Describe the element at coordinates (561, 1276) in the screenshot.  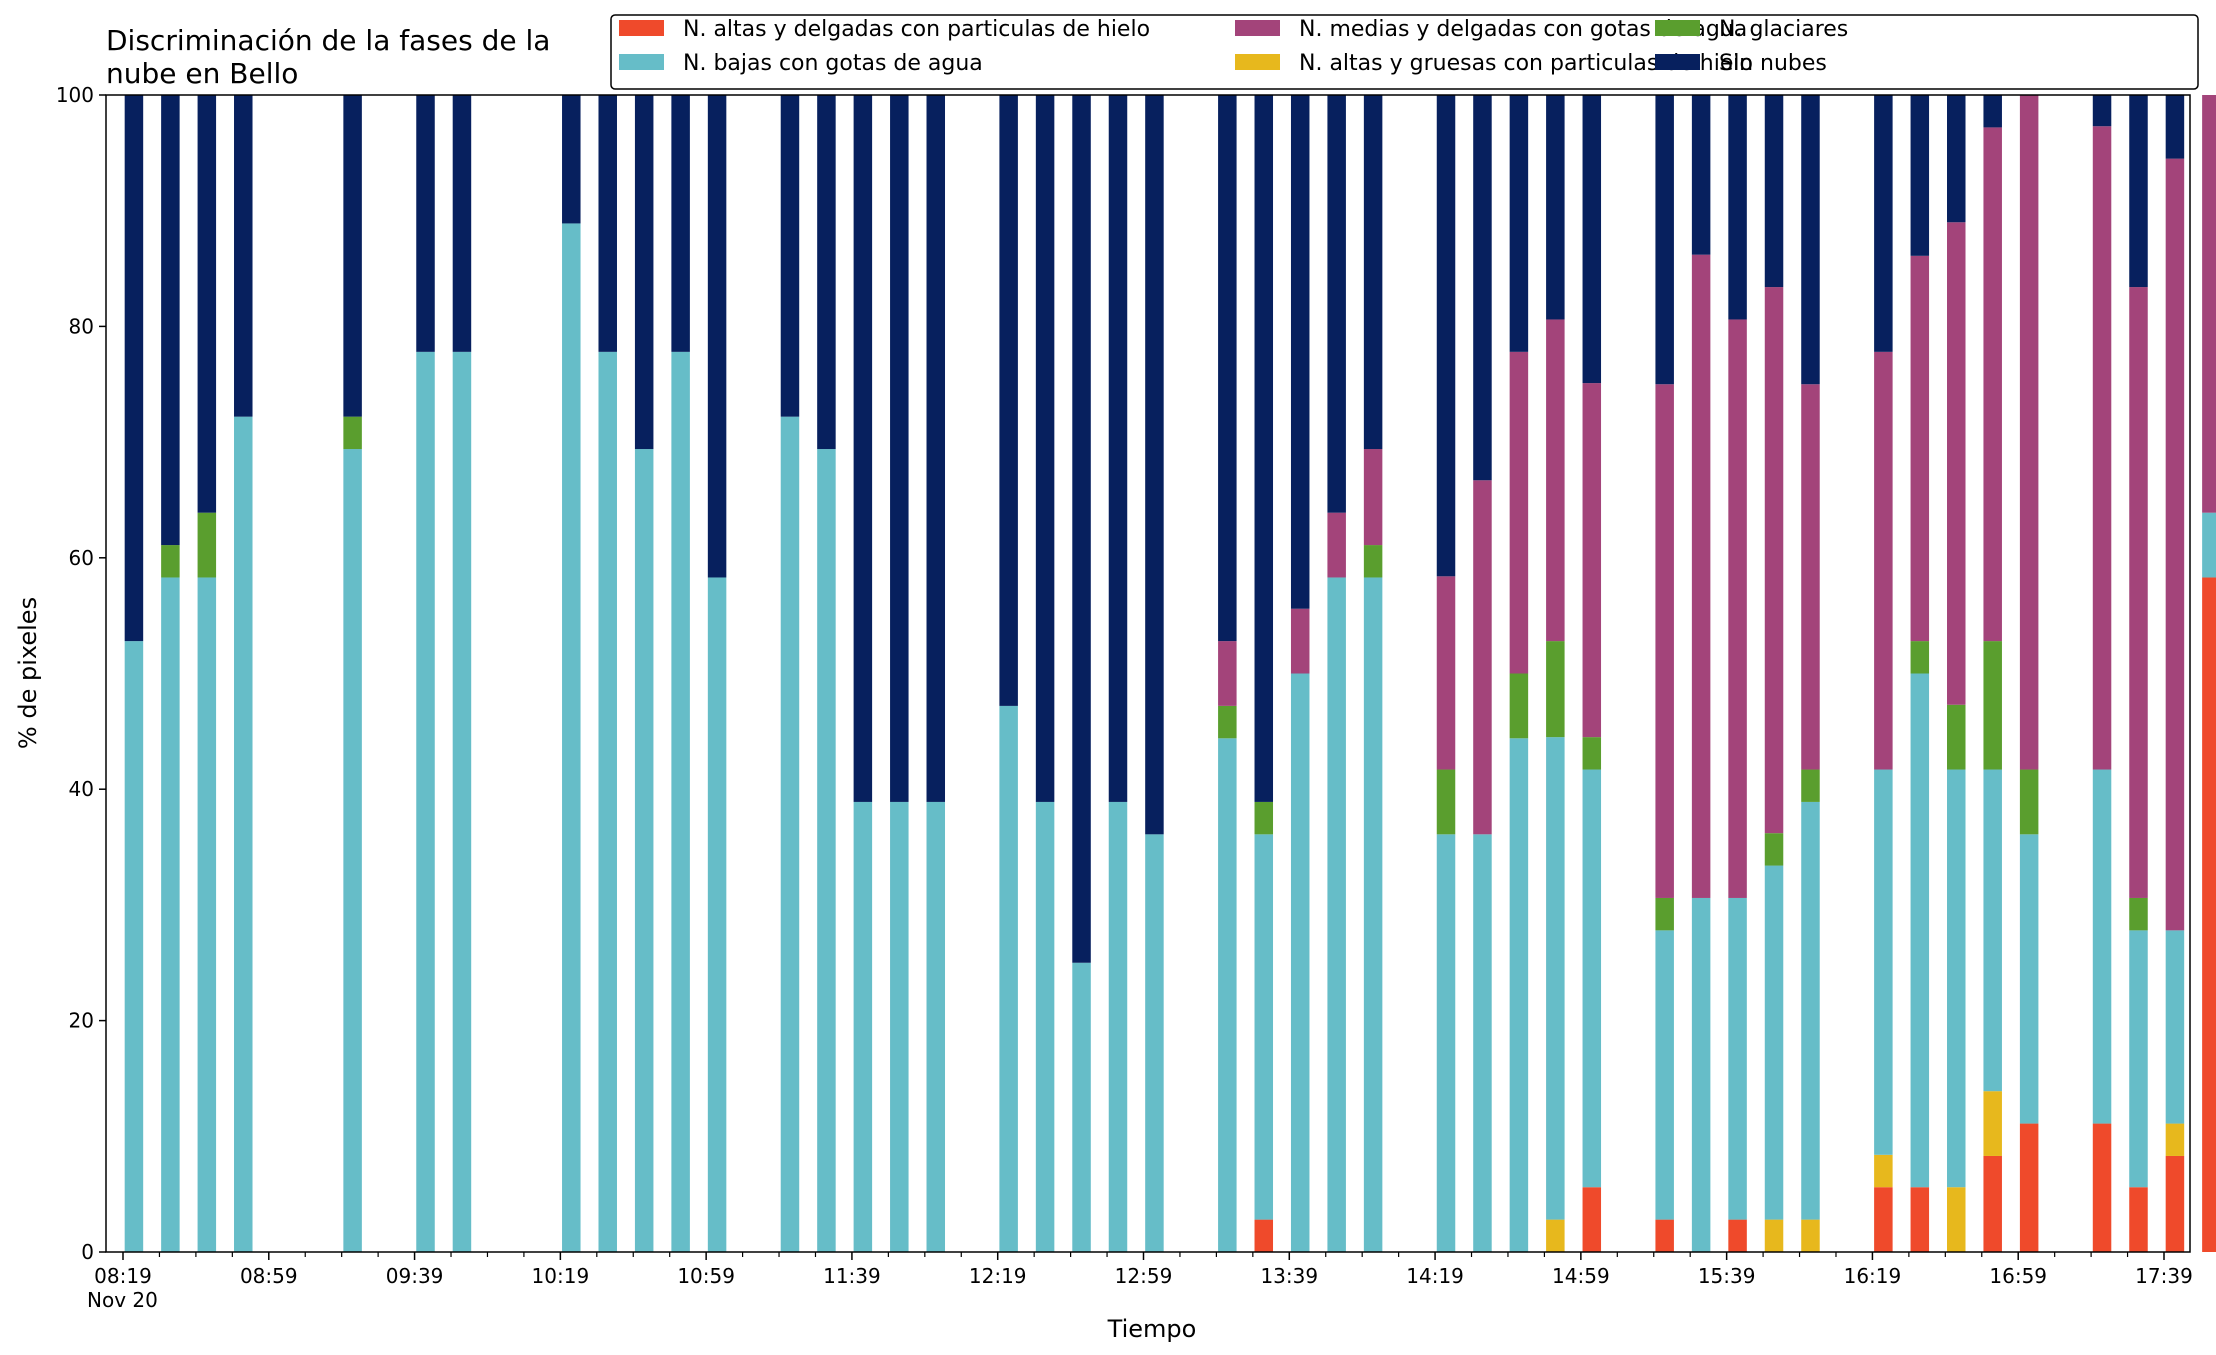
I see `x-tick-label: 10:19` at that location.